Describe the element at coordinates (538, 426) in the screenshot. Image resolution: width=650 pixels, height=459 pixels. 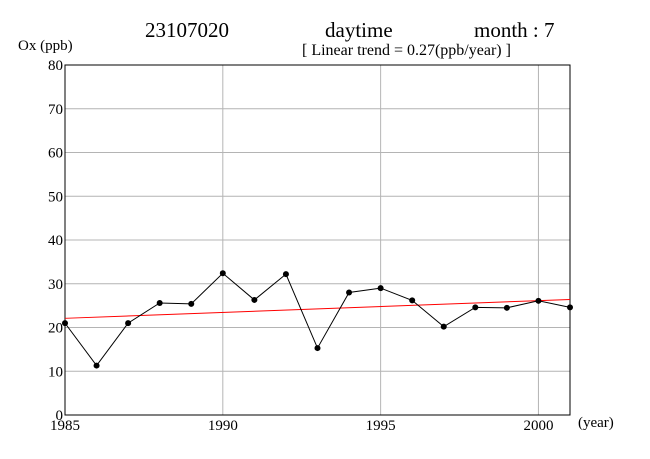
I see `x-tick-label: 2000` at that location.